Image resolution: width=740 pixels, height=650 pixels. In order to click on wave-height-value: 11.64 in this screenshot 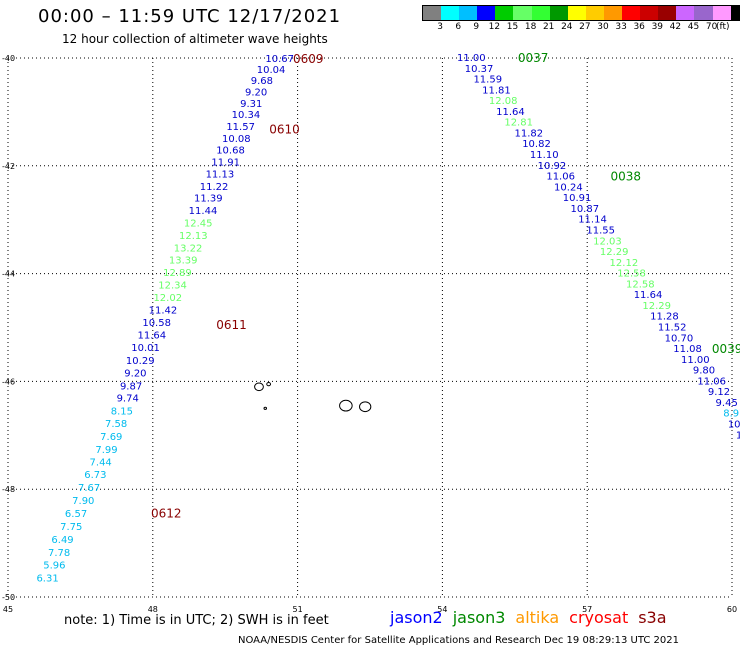, I will do `click(510, 112)`.